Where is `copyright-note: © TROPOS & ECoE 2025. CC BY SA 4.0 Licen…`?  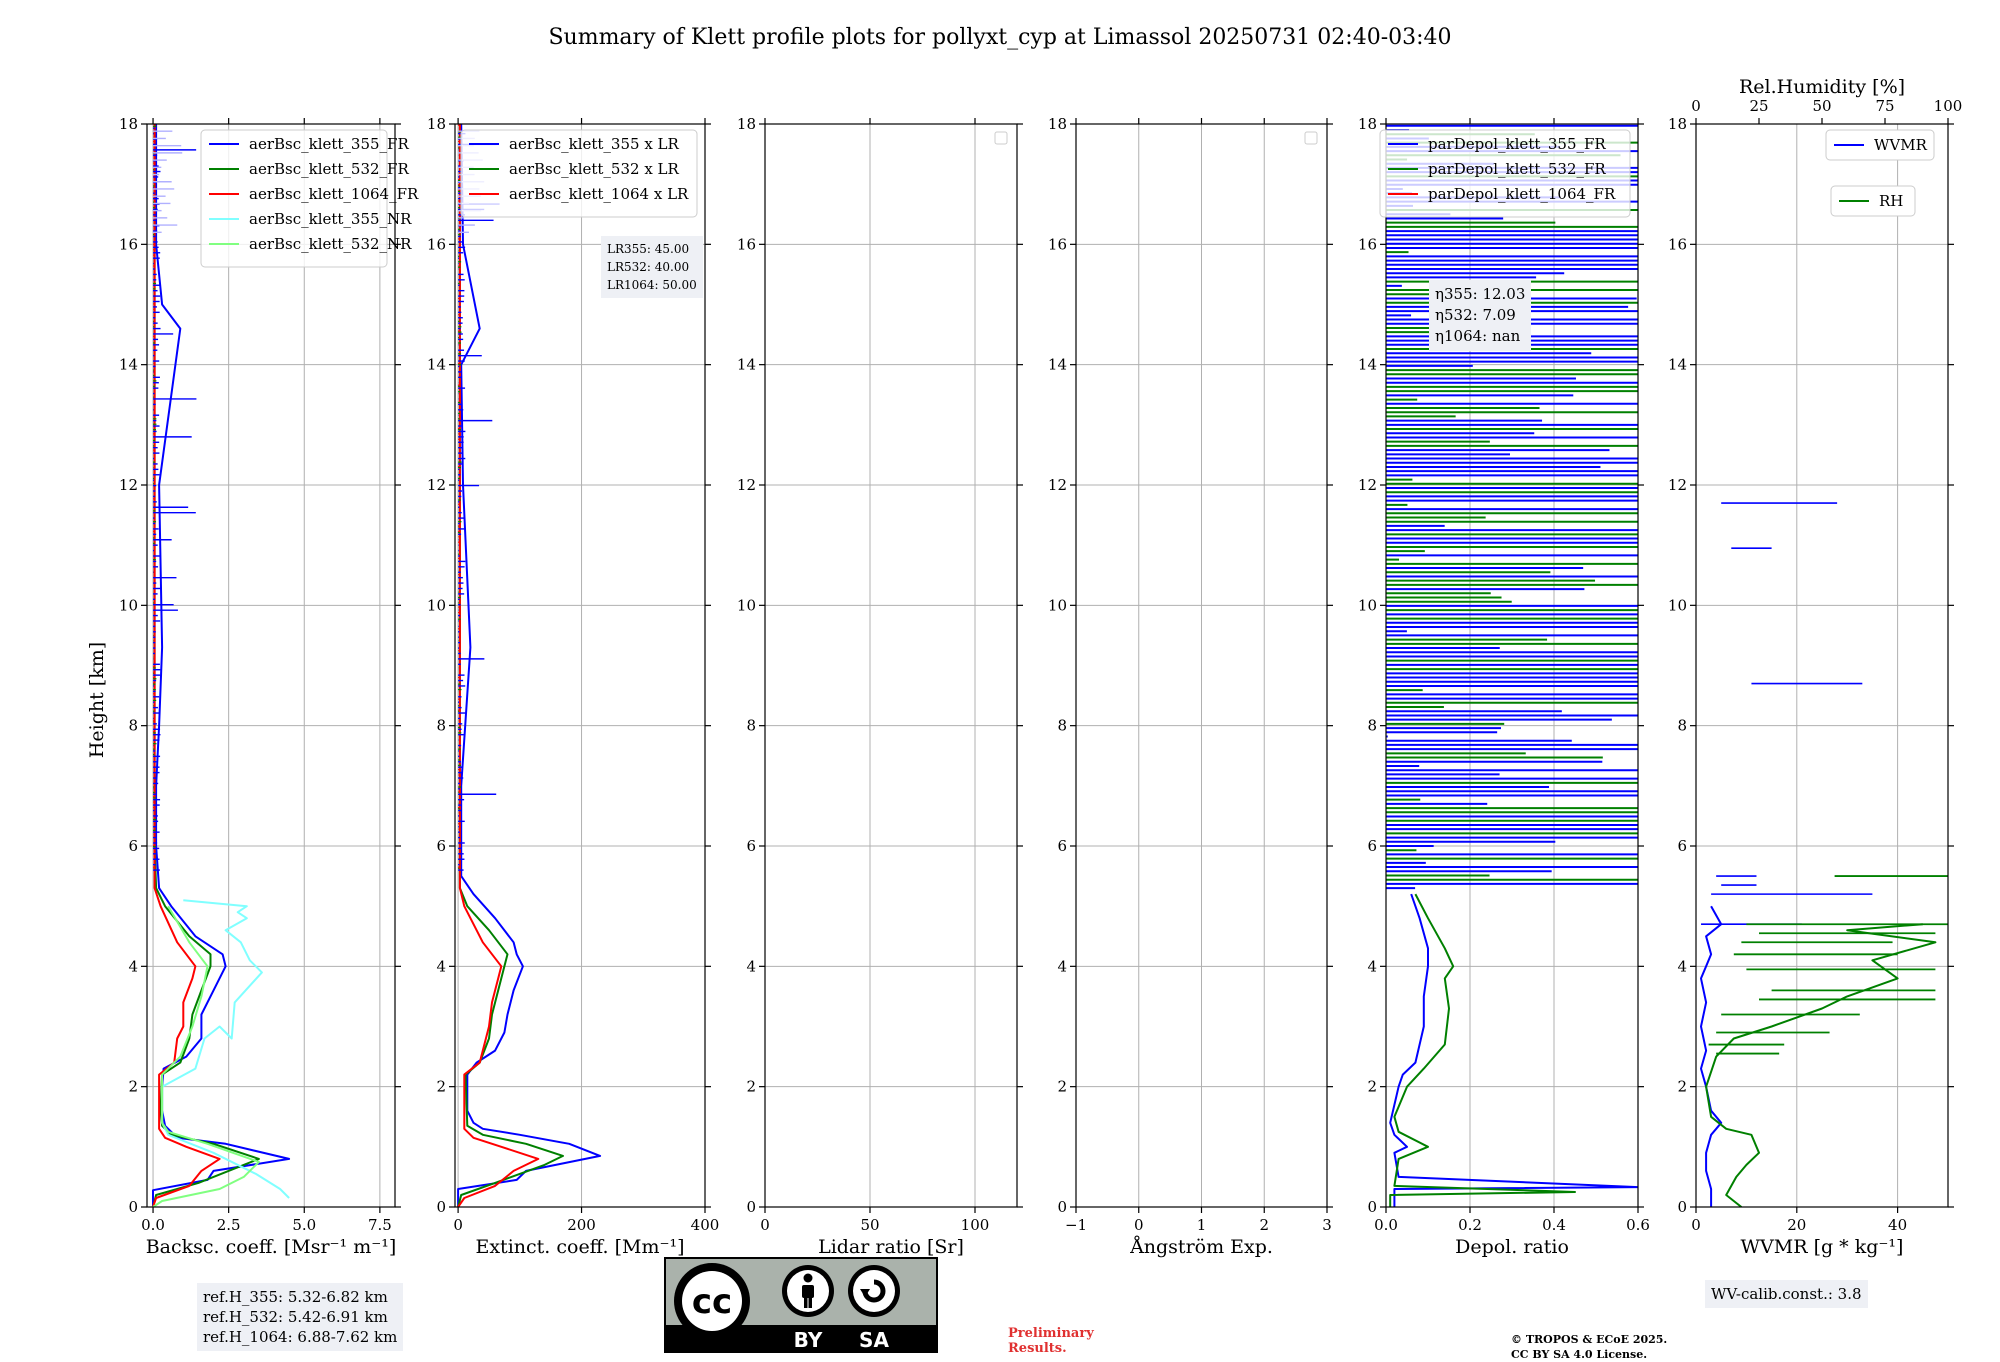
copyright-note: © TROPOS & ECoE 2025. CC BY SA 4.0 Licen… is located at coordinates (1589, 1347).